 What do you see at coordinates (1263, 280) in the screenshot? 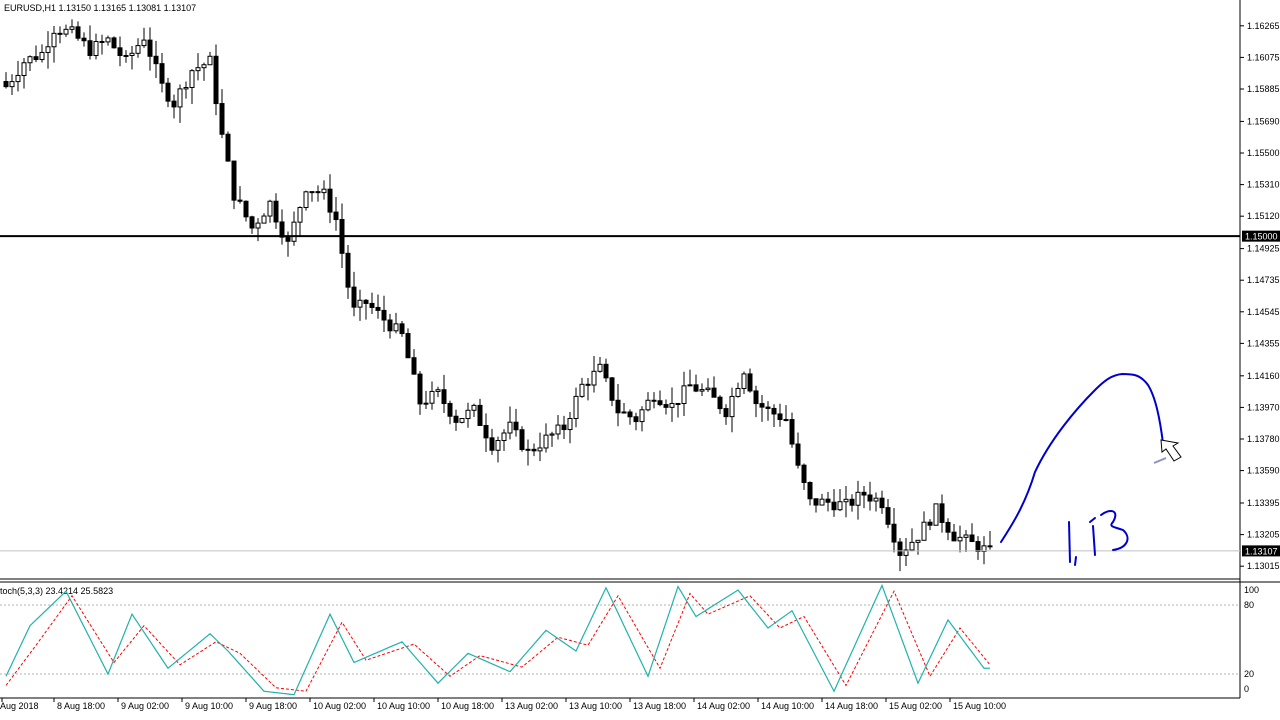
I see `price-tick-label: 1.14735` at bounding box center [1263, 280].